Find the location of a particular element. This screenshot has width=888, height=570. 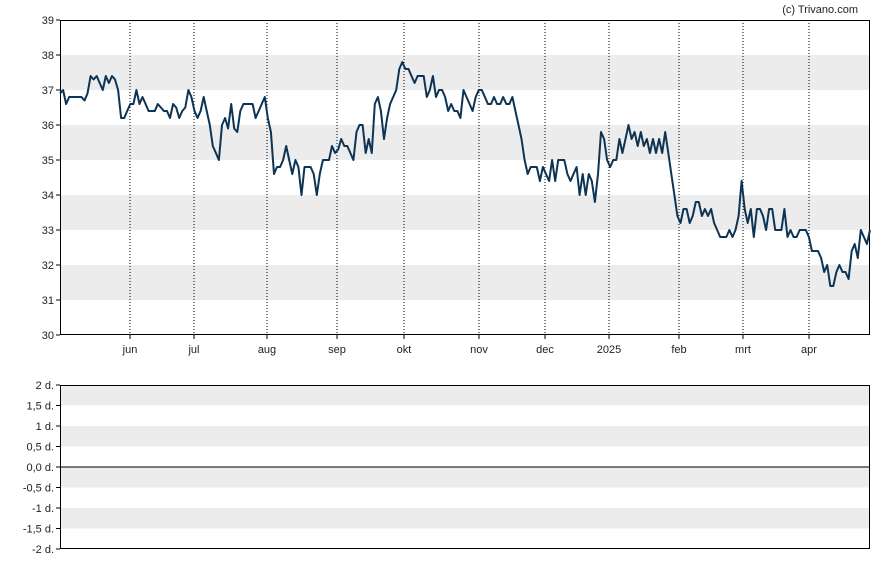

y-tick-label: -2 d. is located at coordinates (43, 550).